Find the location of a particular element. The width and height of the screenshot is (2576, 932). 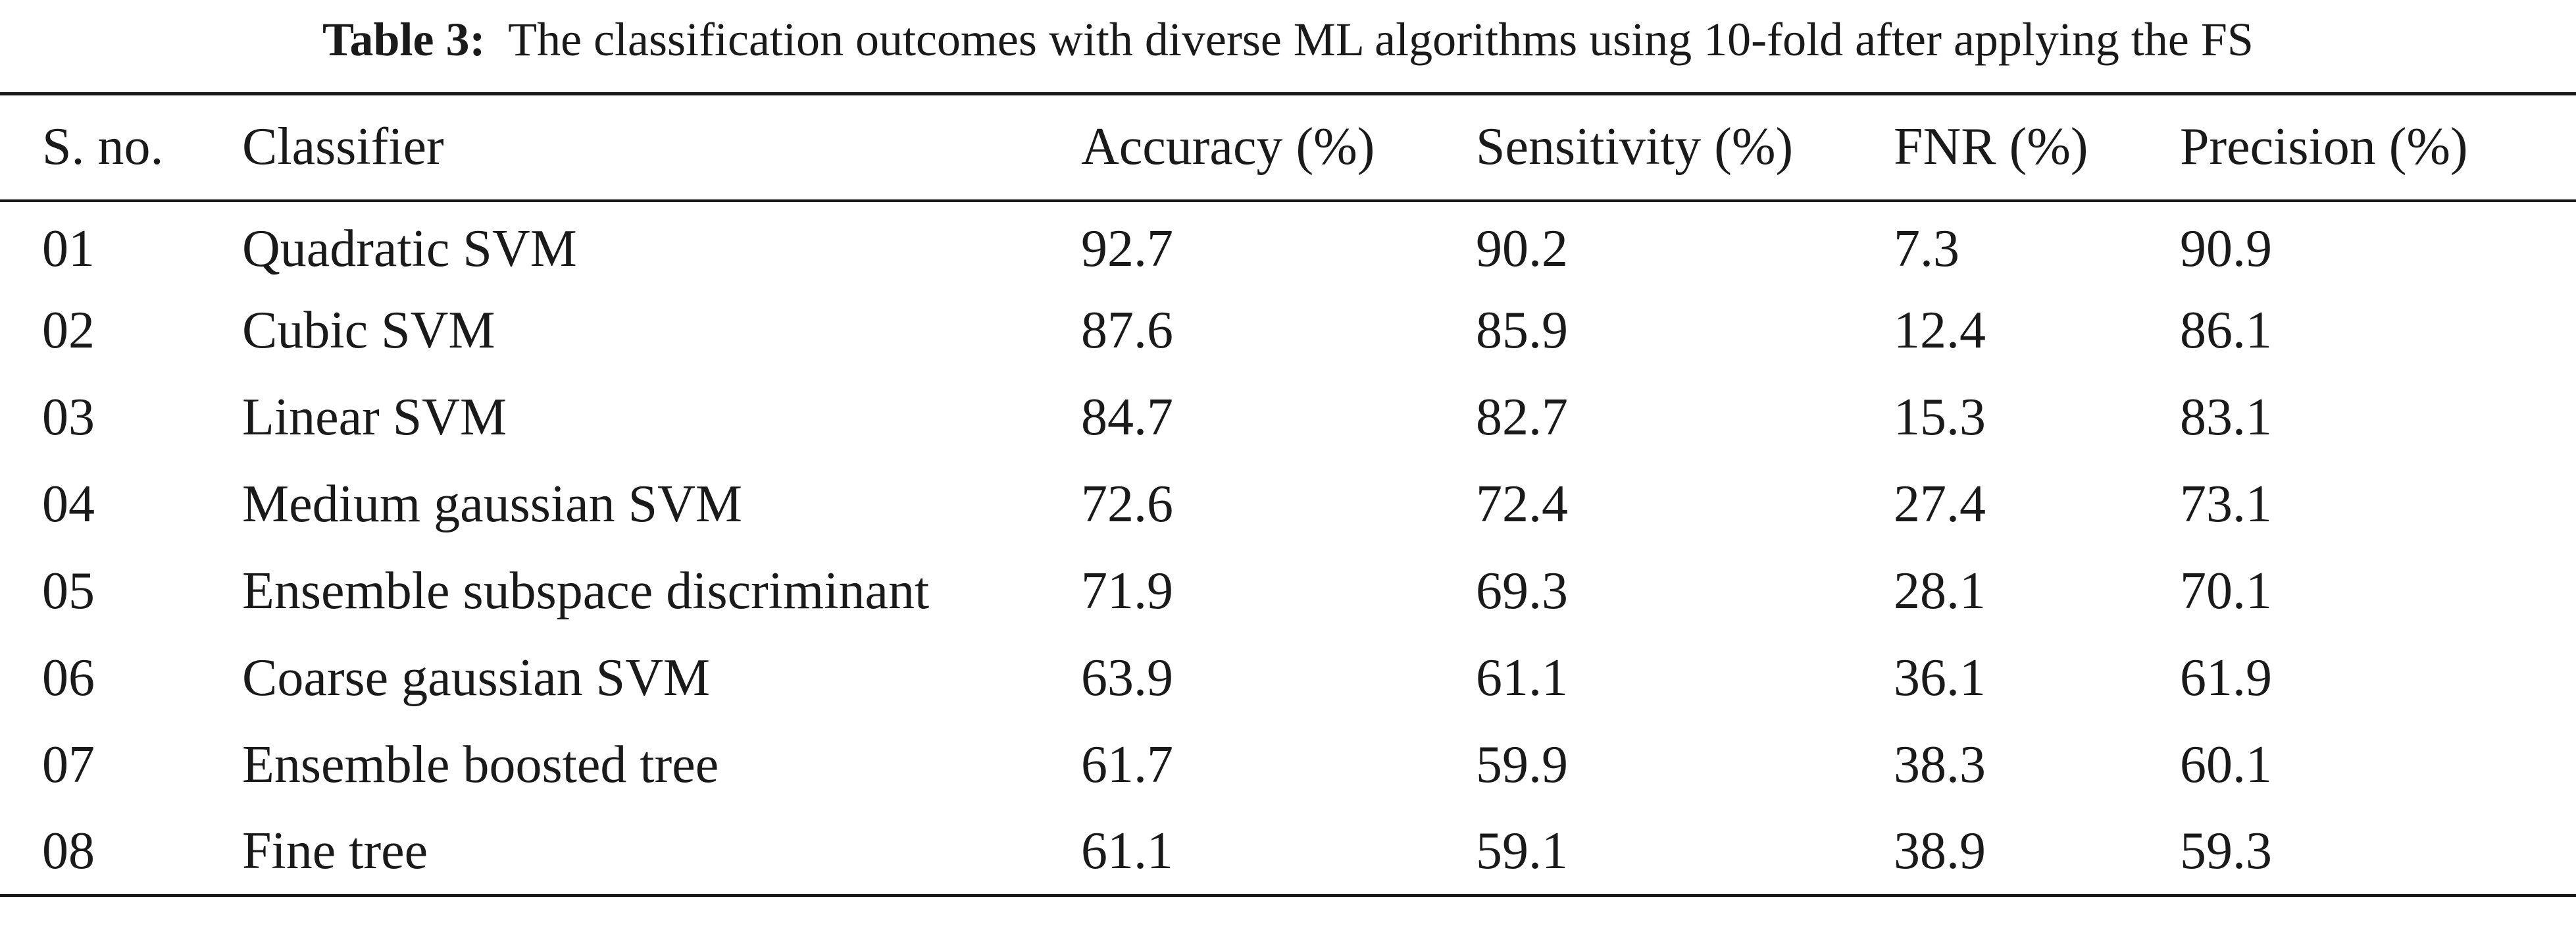

cell-precision: 70.1 is located at coordinates (2226, 591).